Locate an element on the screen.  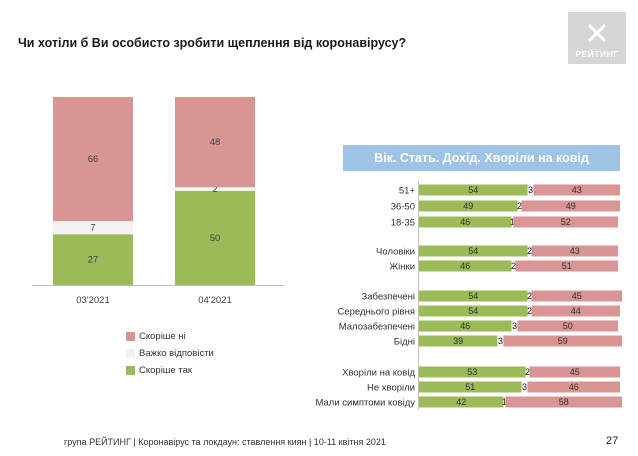
hbar-label-no-7: 44 is located at coordinates (576, 311).